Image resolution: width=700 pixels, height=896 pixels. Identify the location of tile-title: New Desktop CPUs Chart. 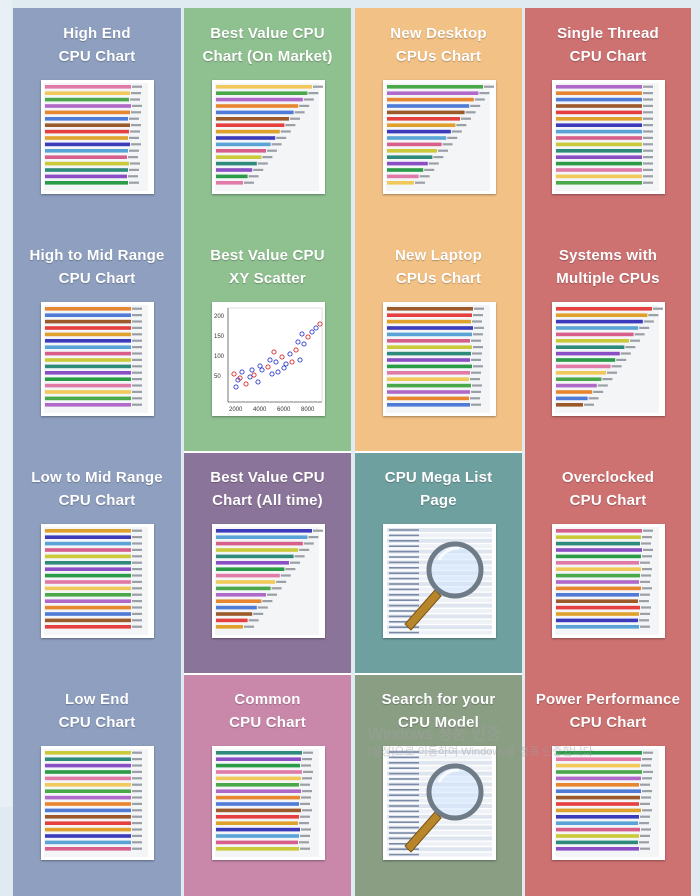
(438, 45).